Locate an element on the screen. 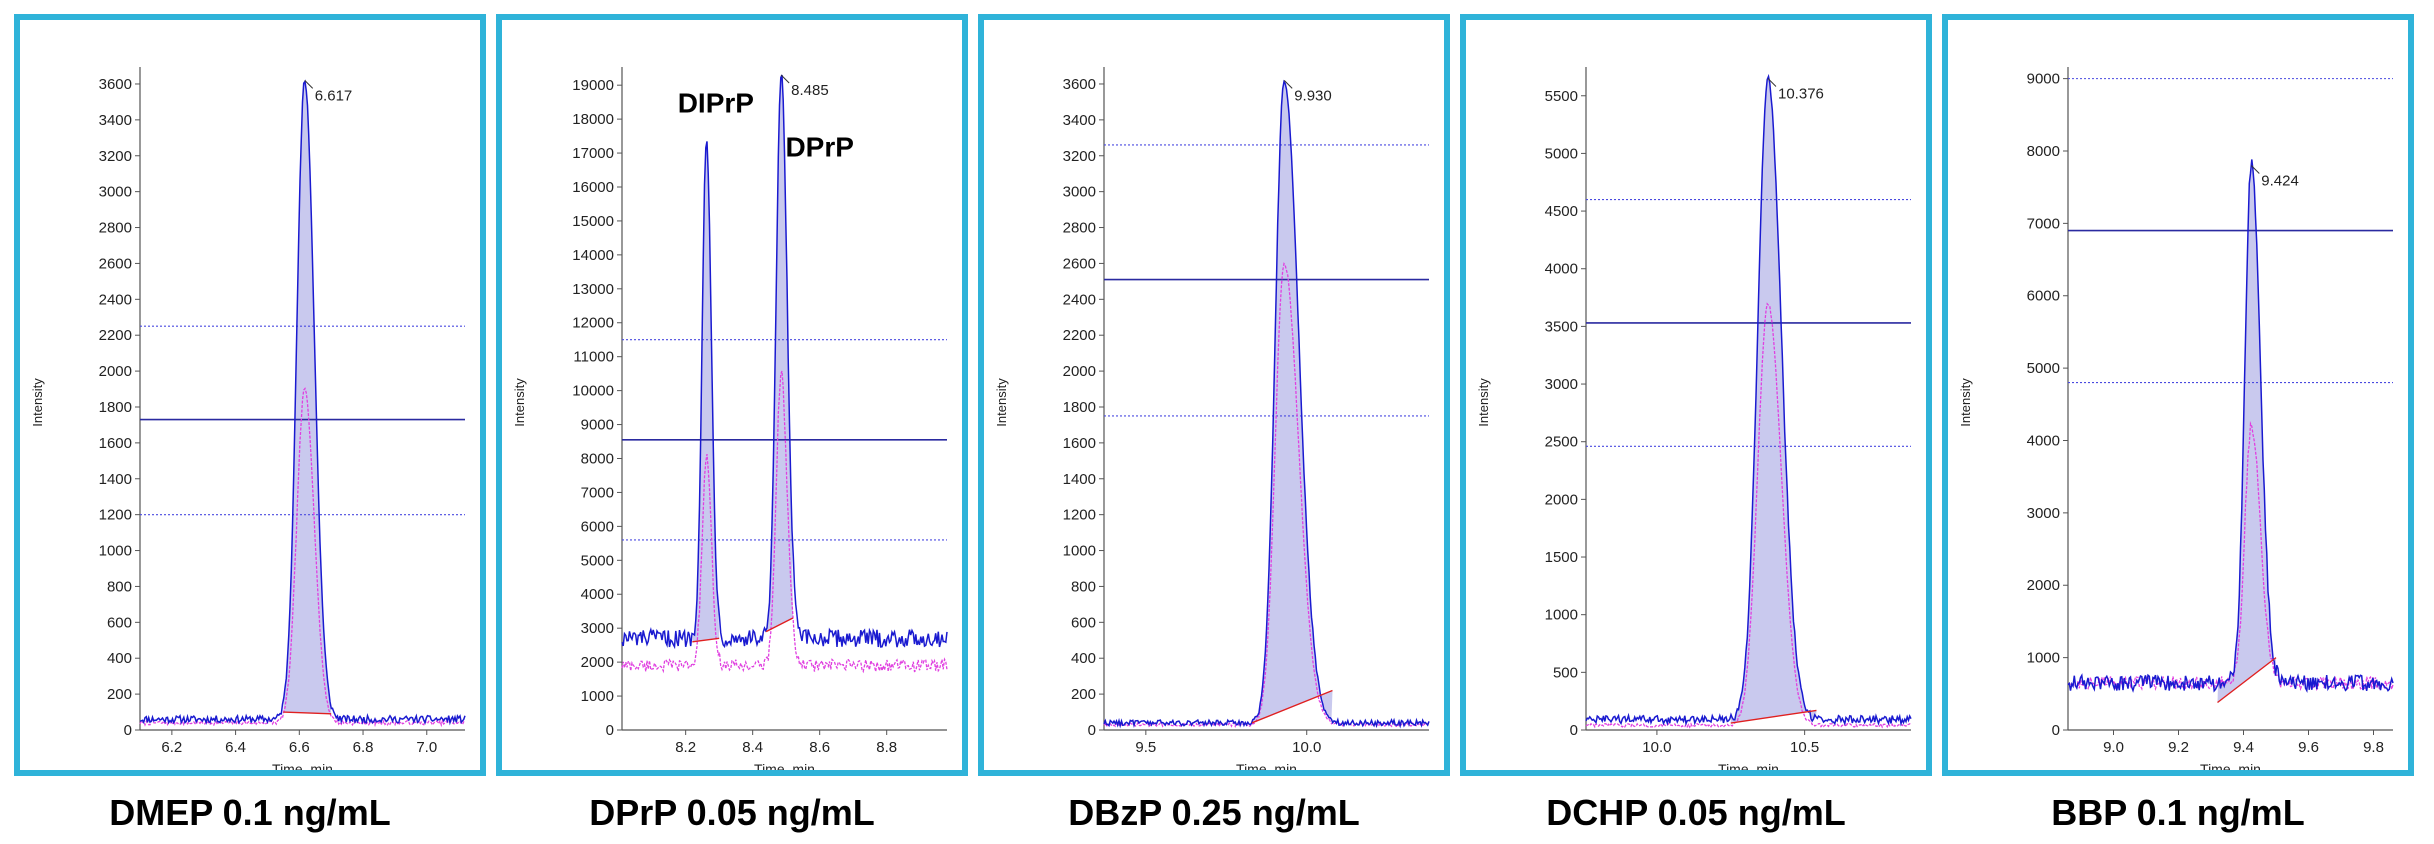 The image size is (2434, 844). peak-retention-label: 9.424 is located at coordinates (2280, 180).